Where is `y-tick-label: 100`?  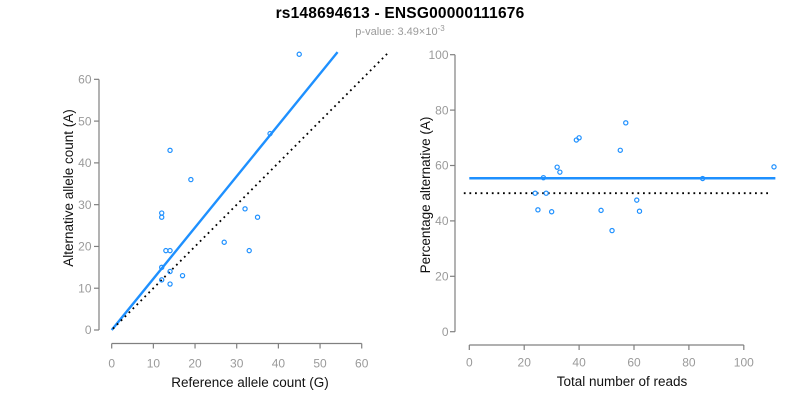
y-tick-label: 100 is located at coordinates (438, 55).